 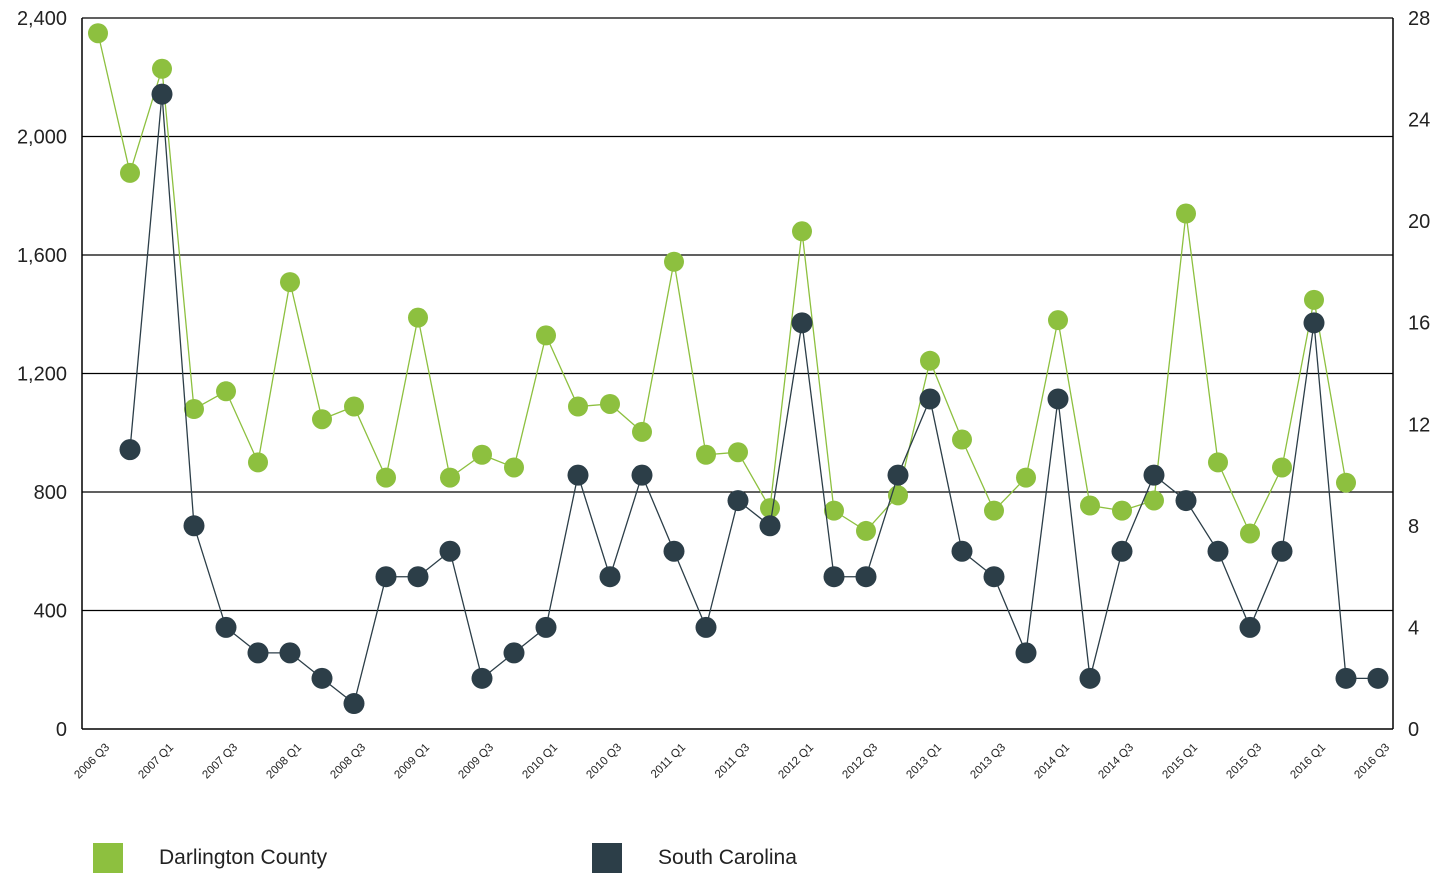 I want to click on legend-label-darlington: Darlington County, so click(x=243, y=858).